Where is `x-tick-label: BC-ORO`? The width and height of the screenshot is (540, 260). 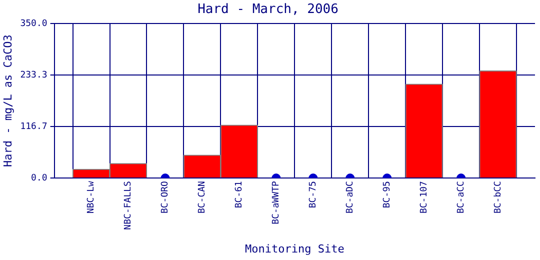 x-tick-label: BC-ORO is located at coordinates (165, 197).